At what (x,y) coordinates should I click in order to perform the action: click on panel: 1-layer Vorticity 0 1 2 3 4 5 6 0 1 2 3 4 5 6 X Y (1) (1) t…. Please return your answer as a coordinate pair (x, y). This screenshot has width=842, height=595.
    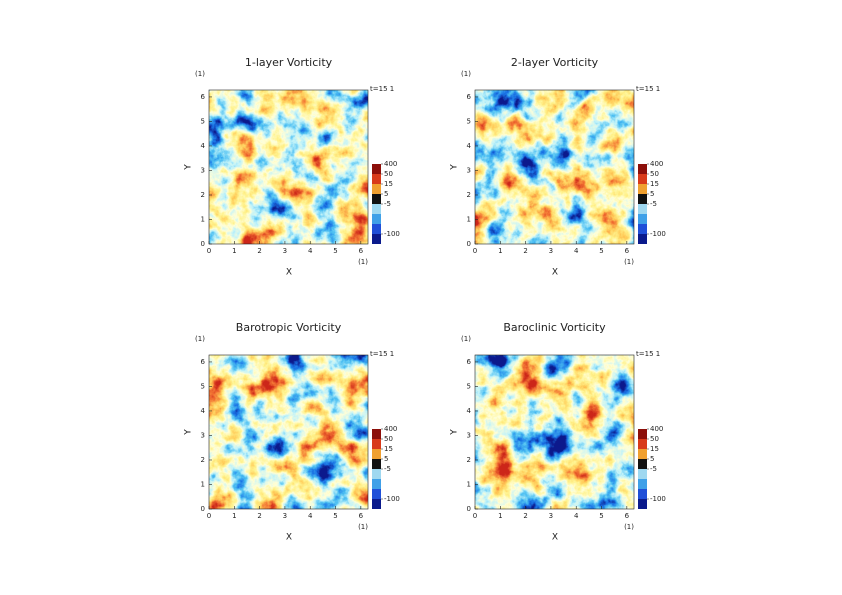
    Looking at the image, I should click on (292, 167).